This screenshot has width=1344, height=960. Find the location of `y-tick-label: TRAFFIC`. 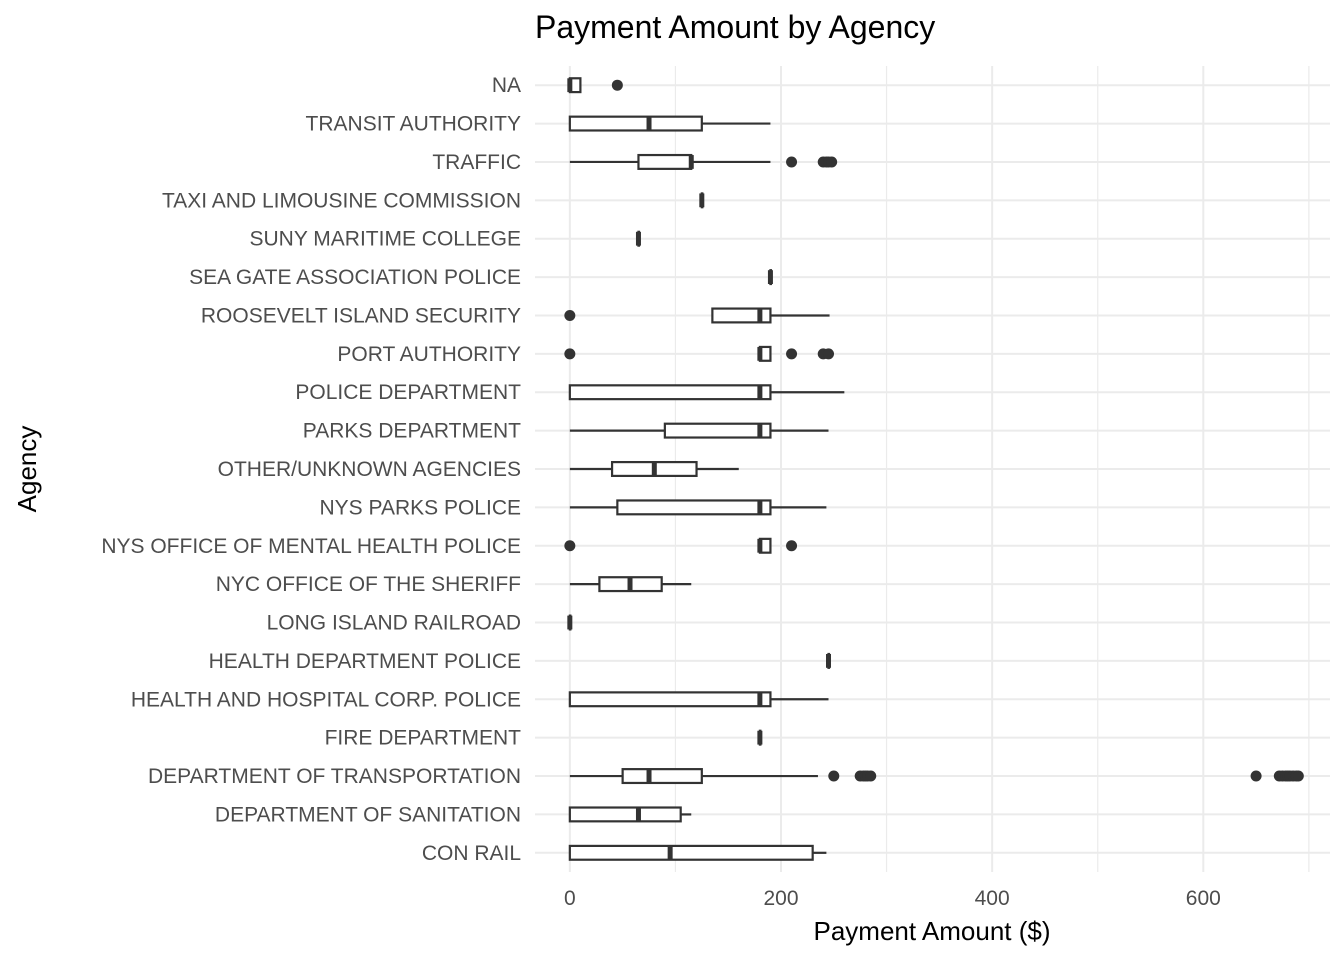

y-tick-label: TRAFFIC is located at coordinates (476, 162).